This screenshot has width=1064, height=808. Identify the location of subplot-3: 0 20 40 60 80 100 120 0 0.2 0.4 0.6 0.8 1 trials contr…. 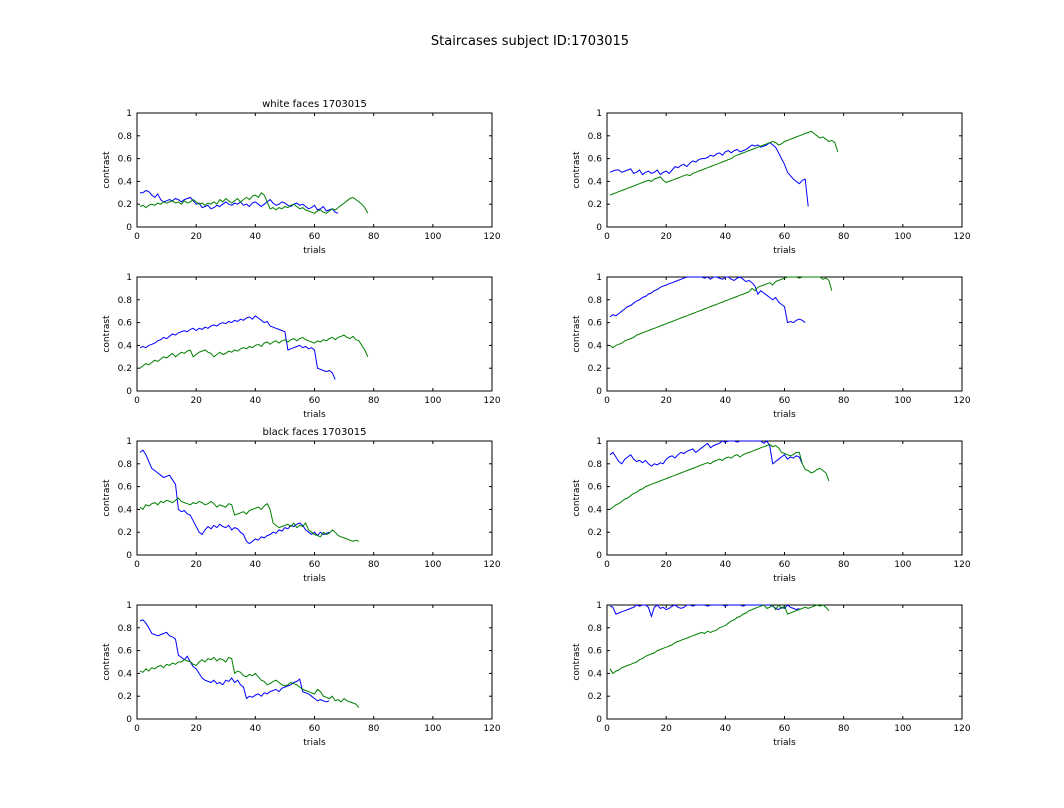
(301, 346).